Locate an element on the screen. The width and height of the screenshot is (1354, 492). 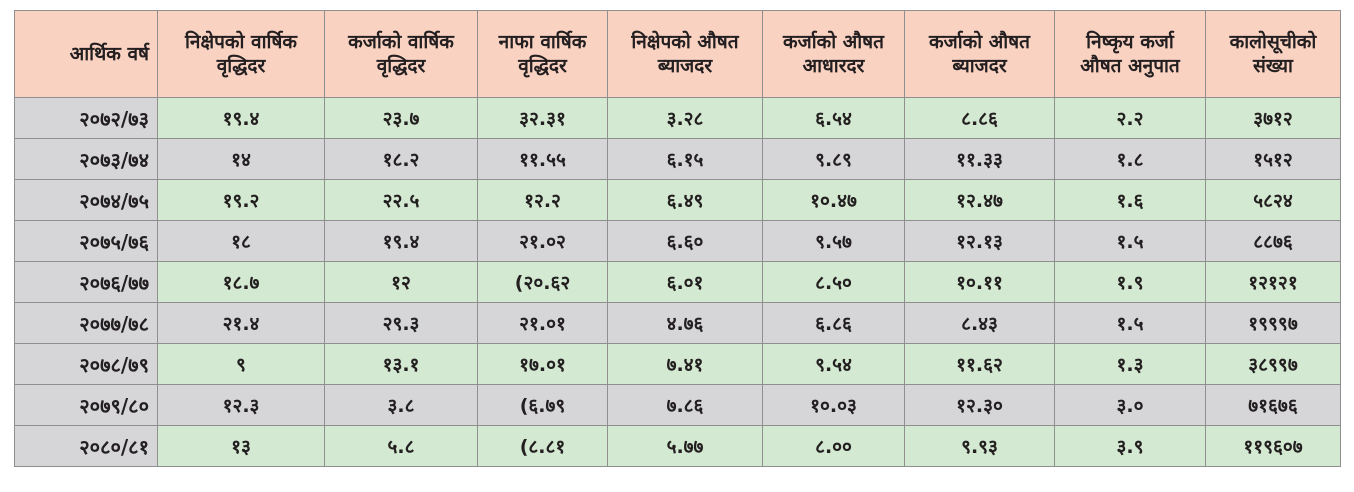
fiscal-year-cell: २०७८/७९ is located at coordinates (86, 364).